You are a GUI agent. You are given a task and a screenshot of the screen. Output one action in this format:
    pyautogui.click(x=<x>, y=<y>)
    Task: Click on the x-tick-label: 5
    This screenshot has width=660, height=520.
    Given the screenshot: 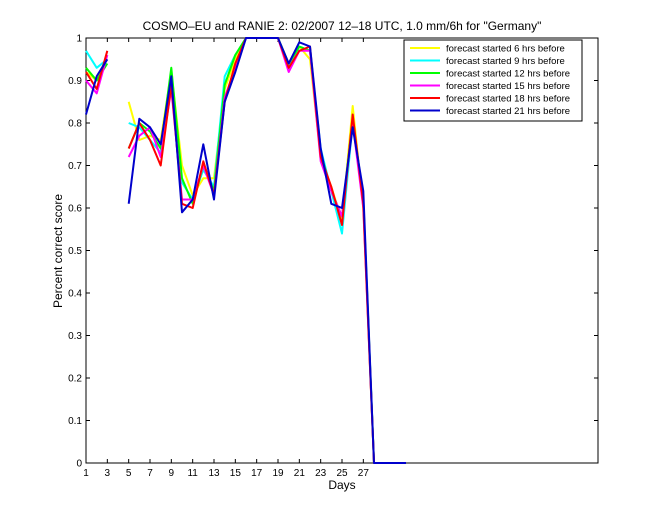 What is the action you would take?
    pyautogui.click(x=129, y=473)
    